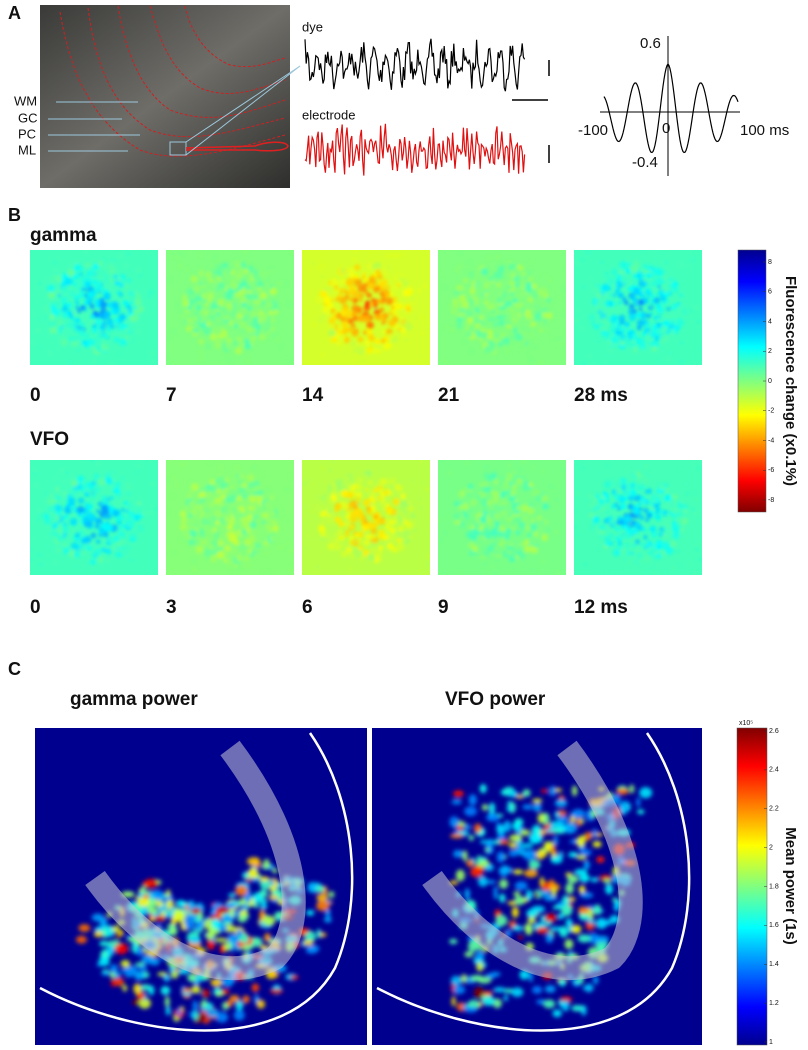 The width and height of the screenshot is (808, 1050). Describe the element at coordinates (502, 307) in the screenshot. I see `frame` at that location.